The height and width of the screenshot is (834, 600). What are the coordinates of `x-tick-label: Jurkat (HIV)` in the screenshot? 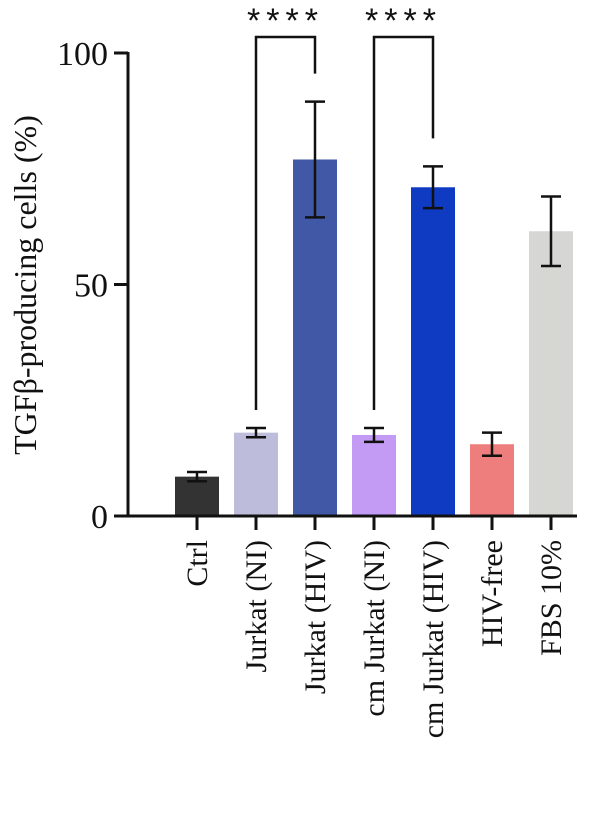 It's located at (315, 617).